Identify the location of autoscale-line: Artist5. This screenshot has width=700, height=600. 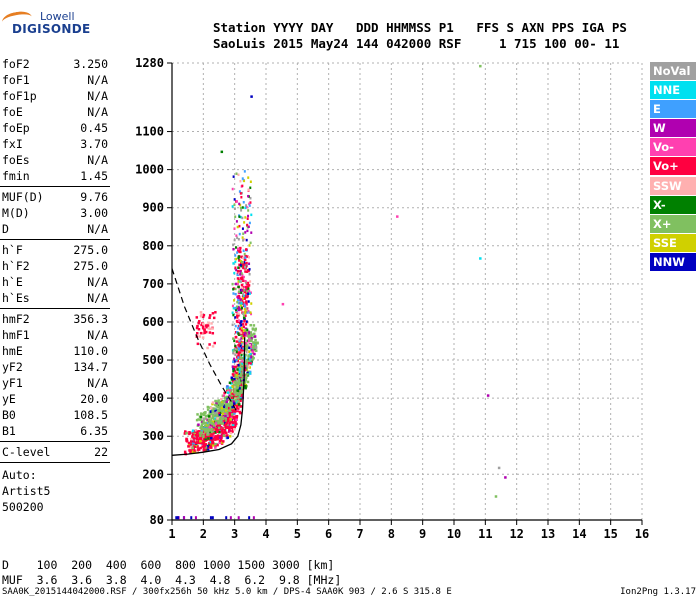
(26, 491).